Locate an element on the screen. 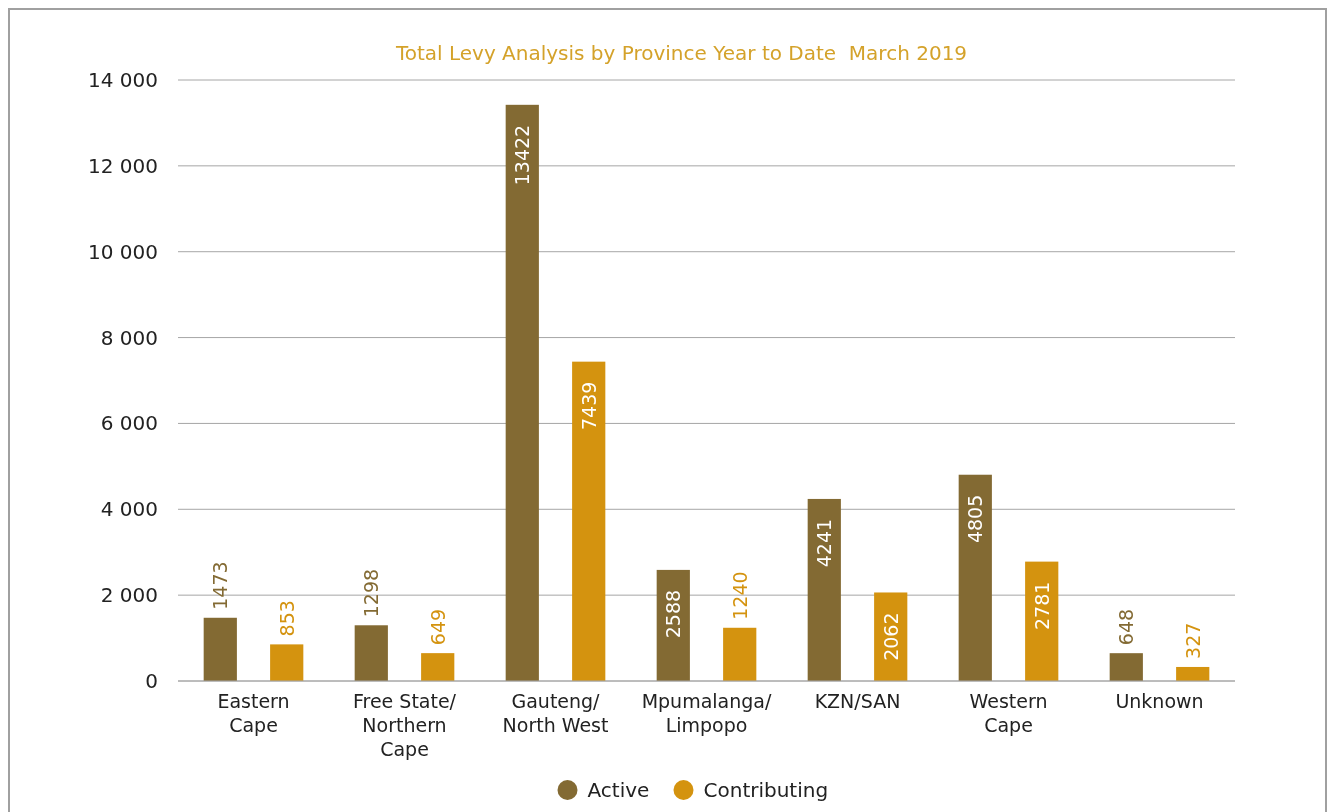 The width and height of the screenshot is (1335, 812). y-tick-label: 8 000 is located at coordinates (129, 337).